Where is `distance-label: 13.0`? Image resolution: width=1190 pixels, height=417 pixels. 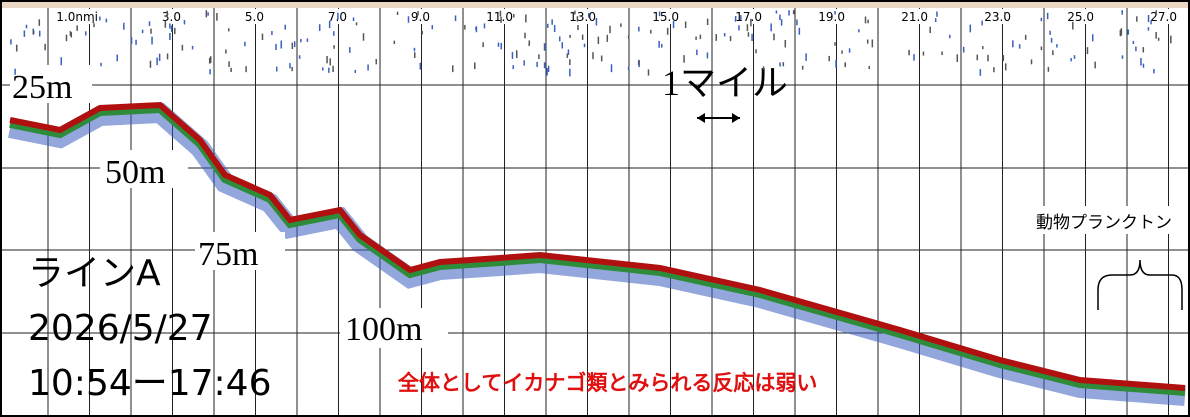
distance-label: 13.0 is located at coordinates (582, 17).